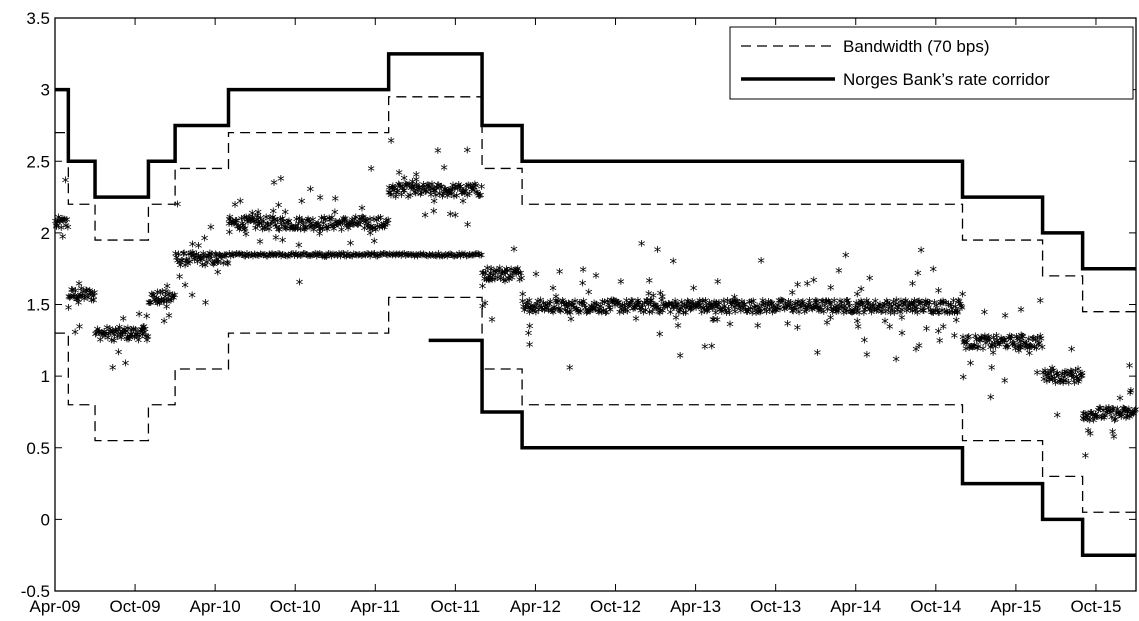 The height and width of the screenshot is (621, 1139). Describe the element at coordinates (45, 376) in the screenshot. I see `y-tick-label: 1` at that location.